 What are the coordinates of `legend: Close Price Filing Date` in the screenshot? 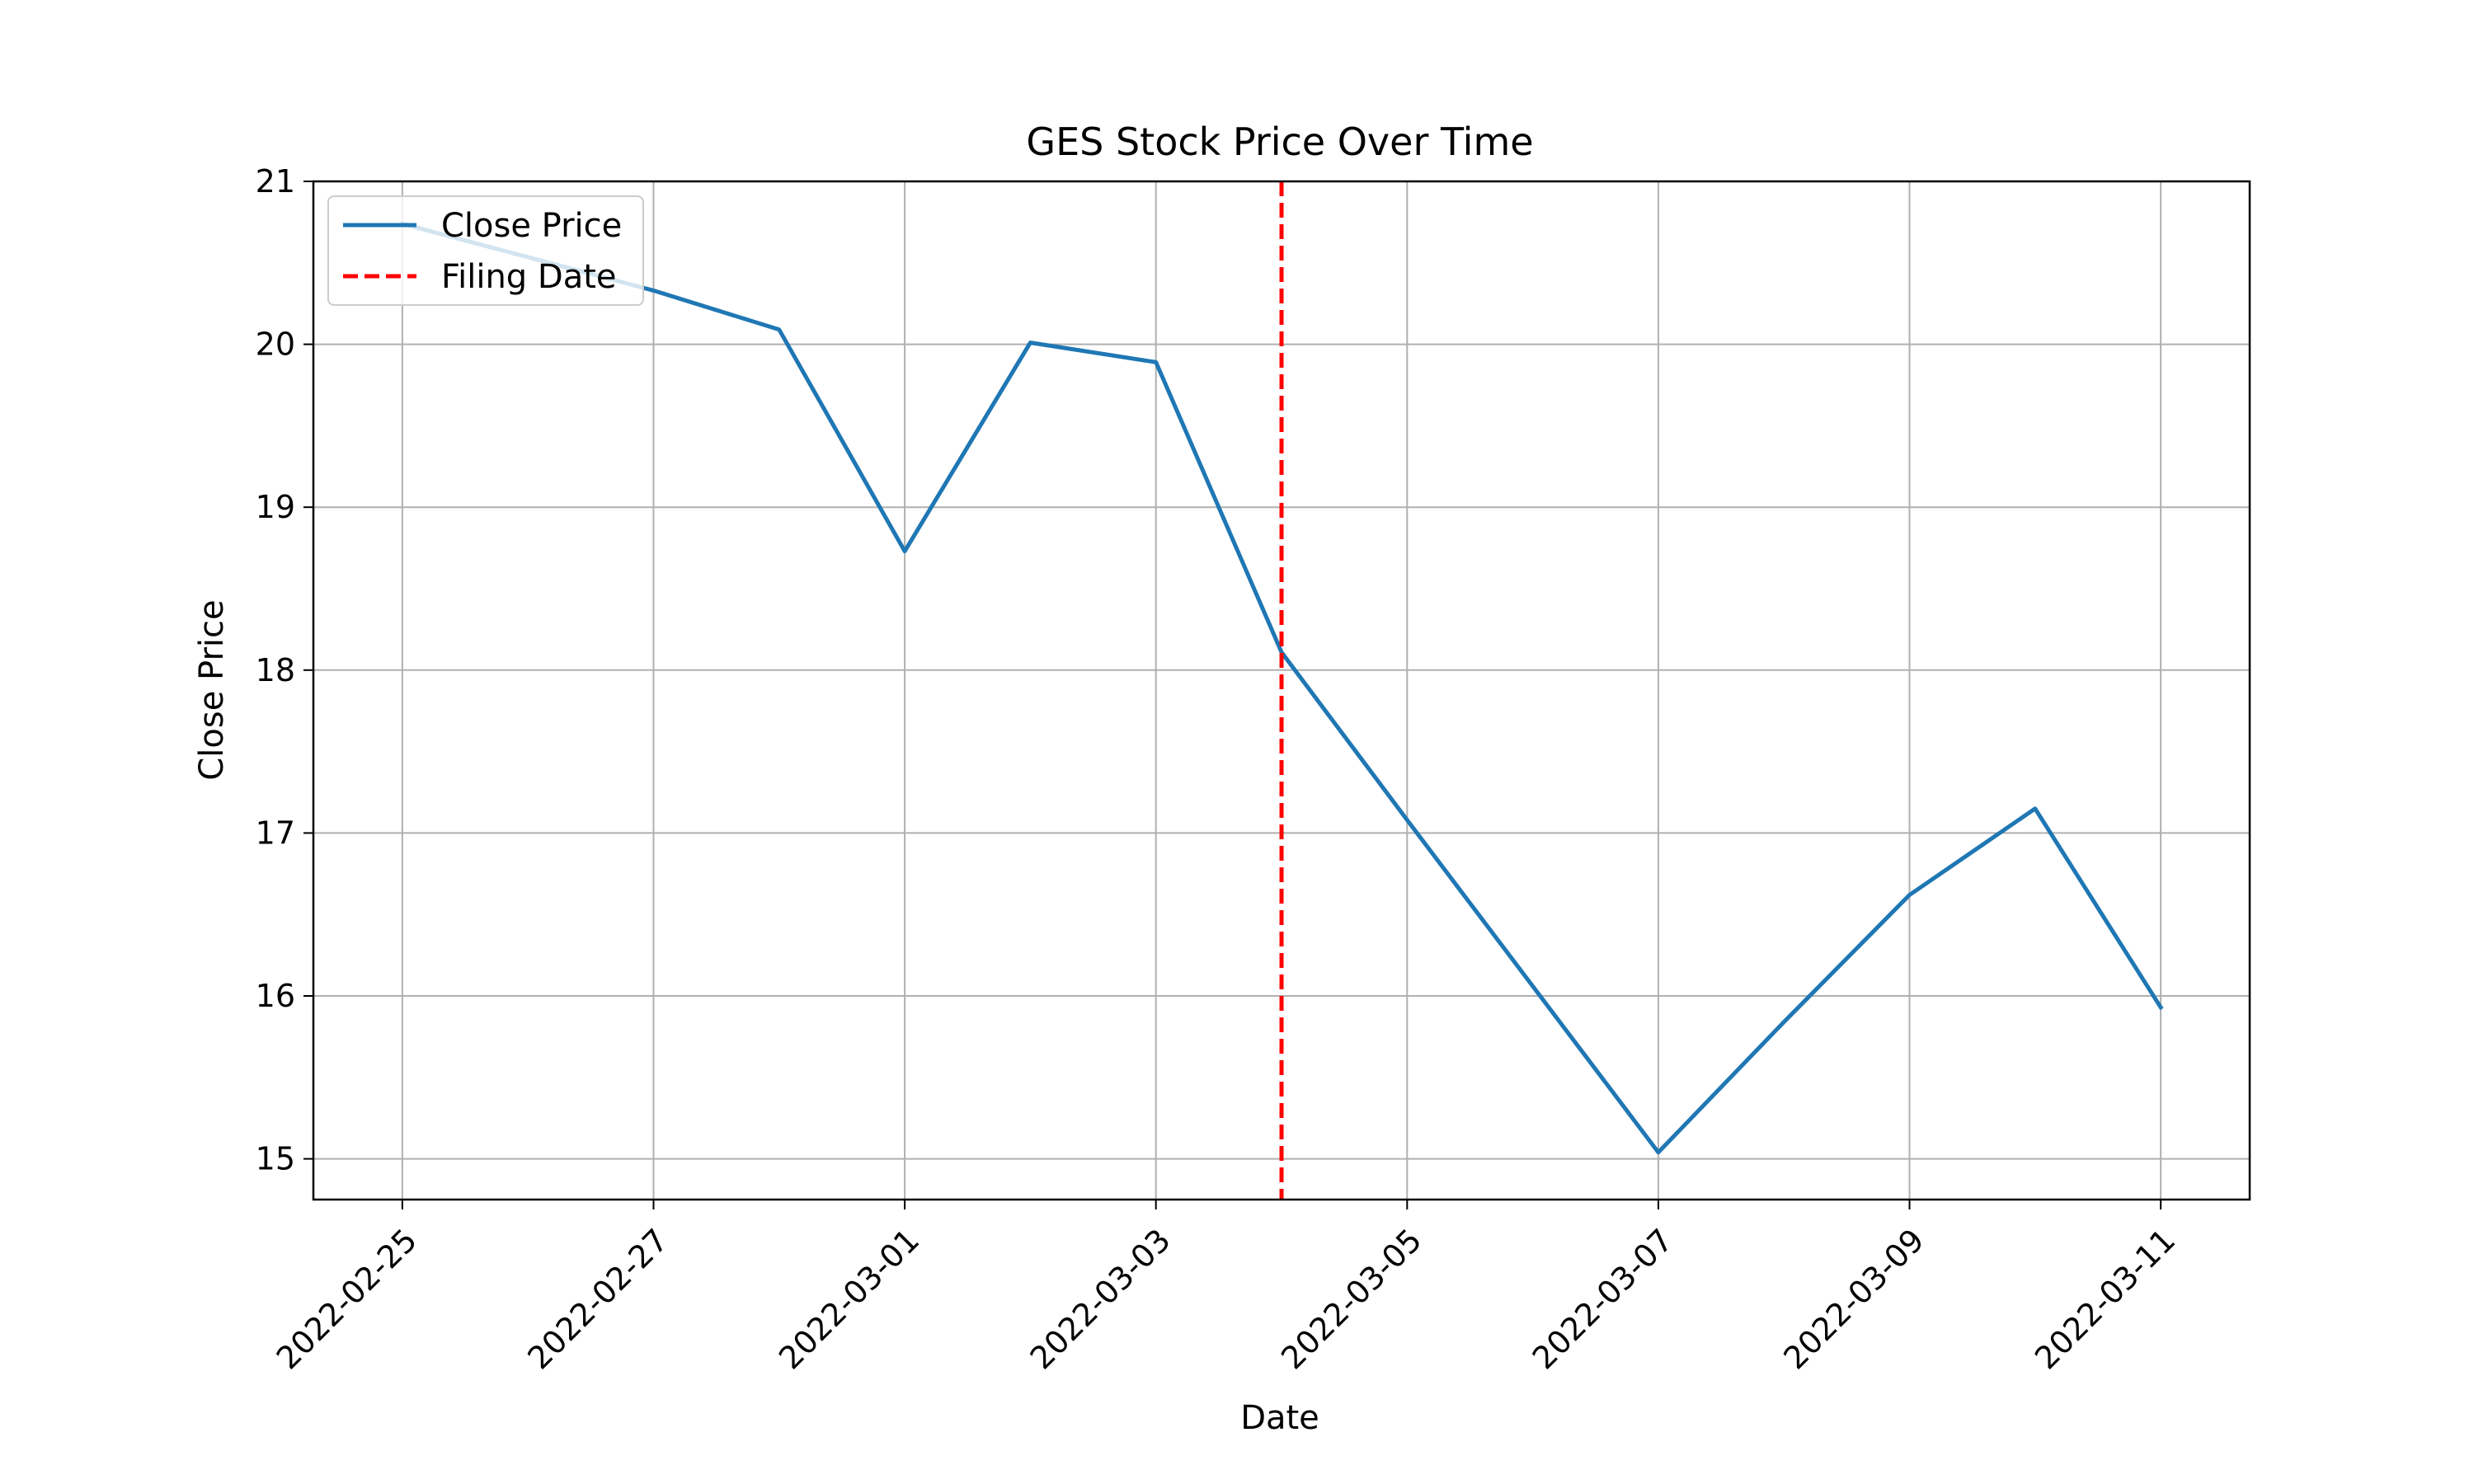 It's located at (485, 251).